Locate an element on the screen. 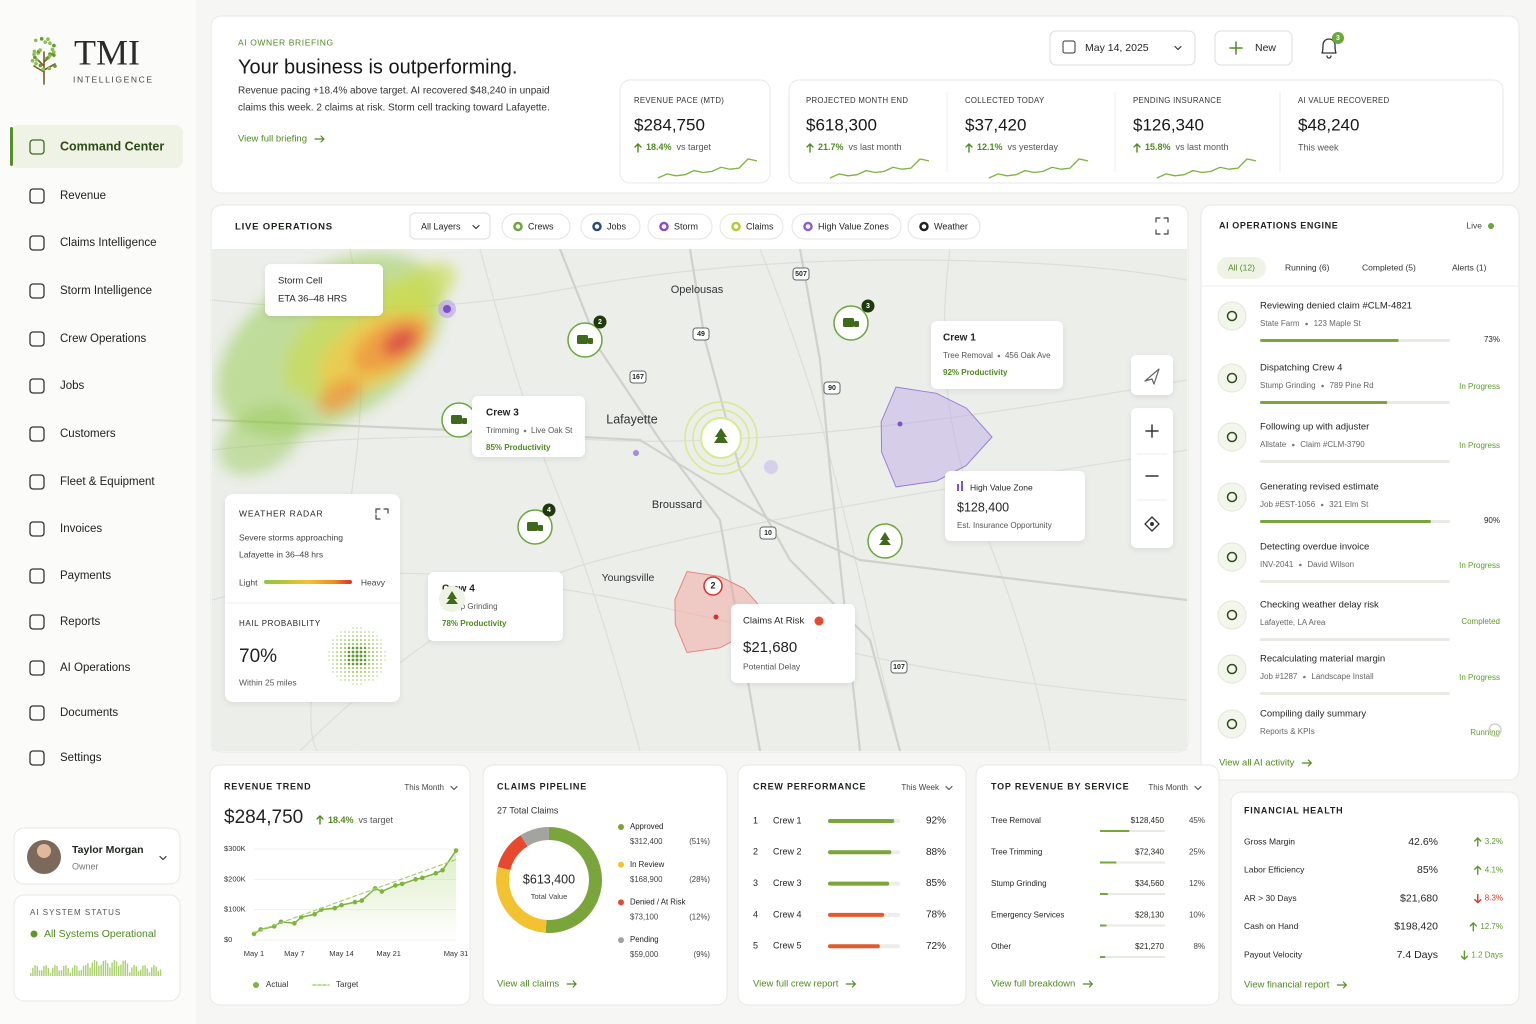 The width and height of the screenshot is (1536, 1024). truck-icon is located at coordinates (856, 324).